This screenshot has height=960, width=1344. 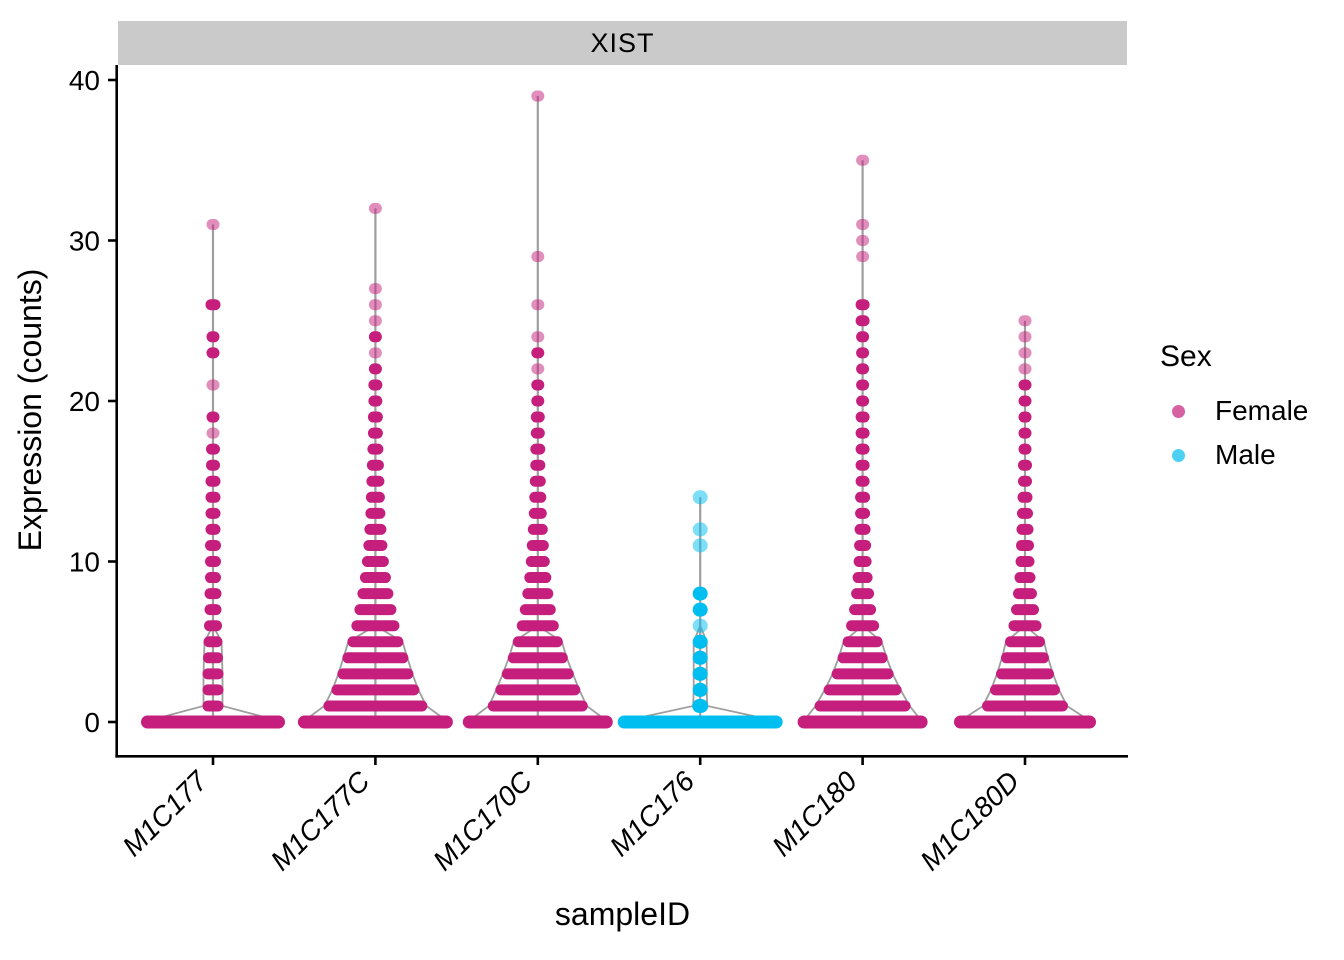 What do you see at coordinates (738, 673) in the screenshot?
I see `violin-outline` at bounding box center [738, 673].